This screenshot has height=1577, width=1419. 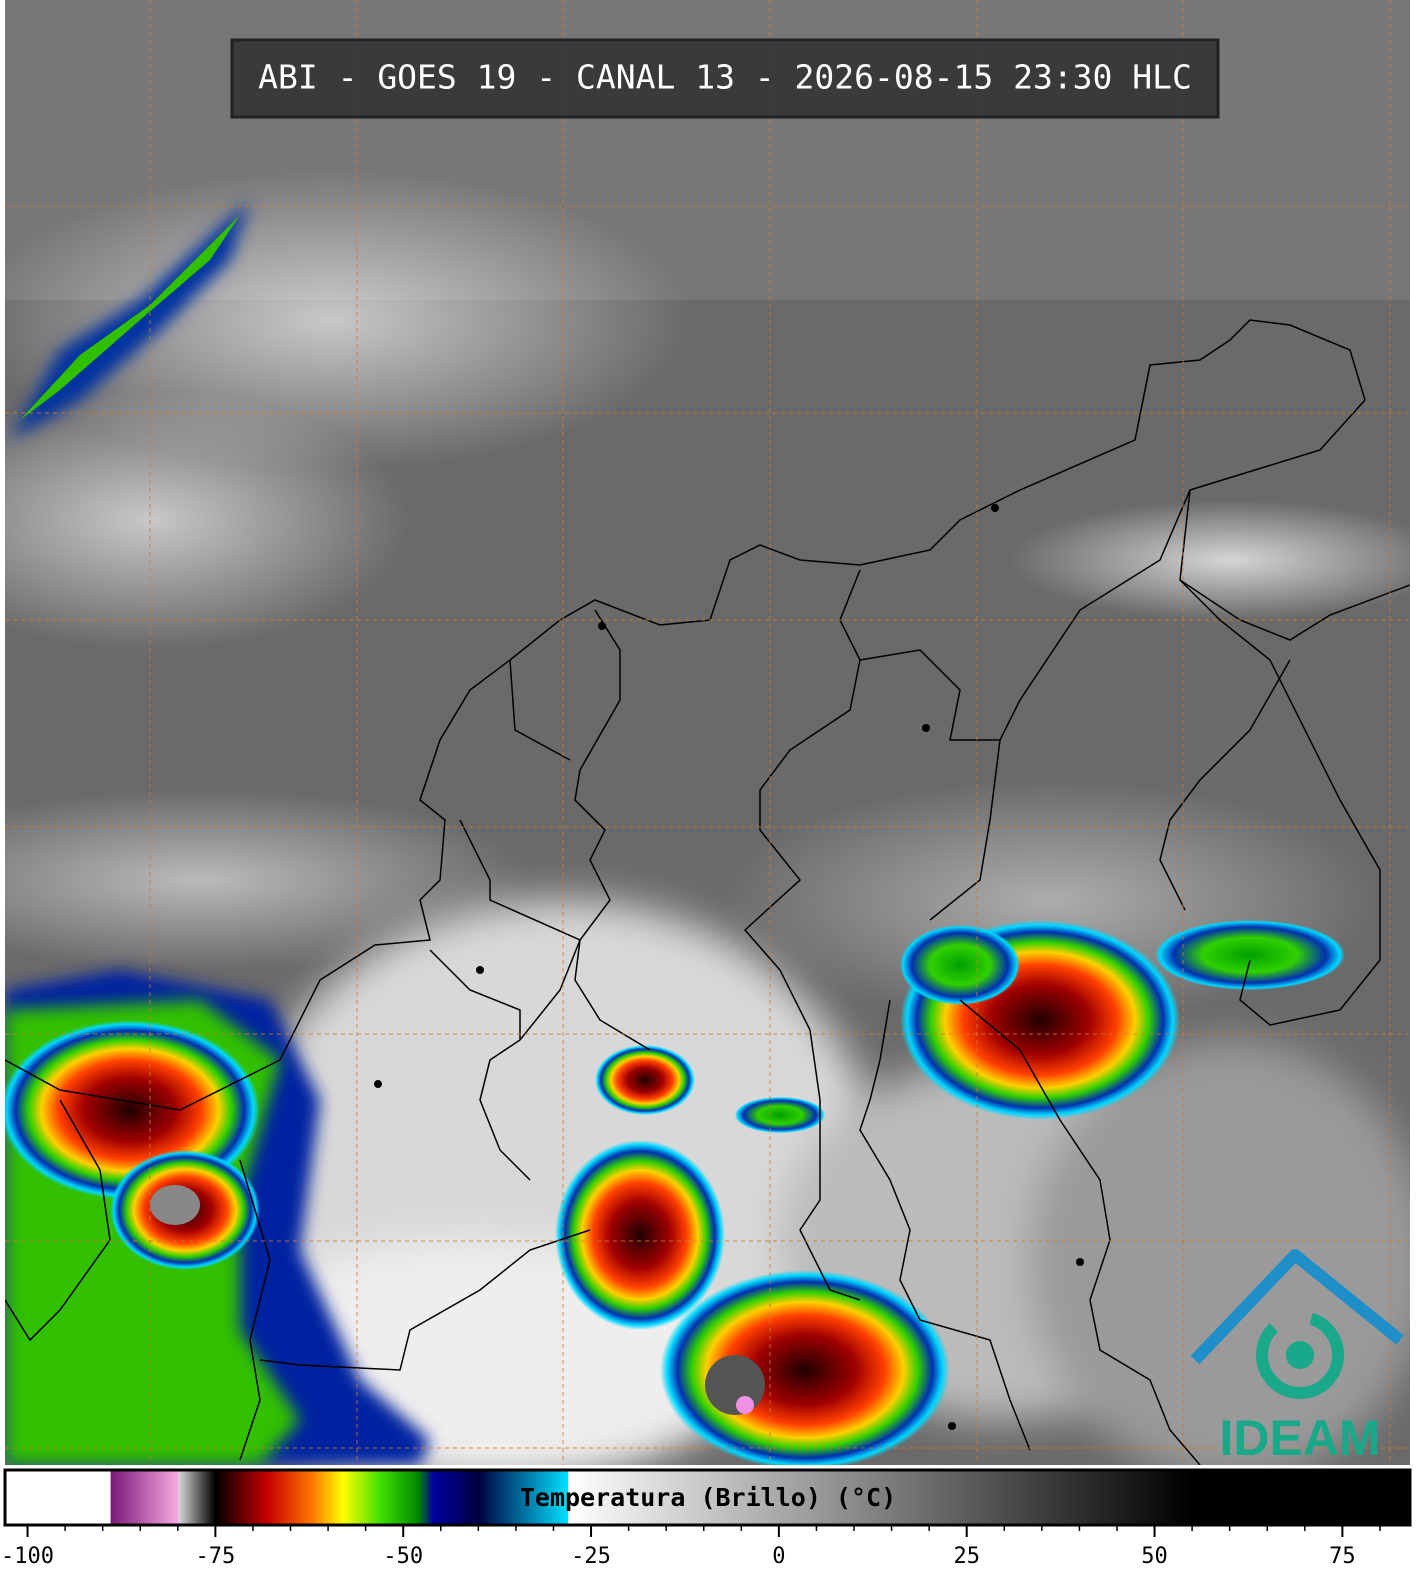 I want to click on x-tick-label: -75, so click(x=215, y=1556).